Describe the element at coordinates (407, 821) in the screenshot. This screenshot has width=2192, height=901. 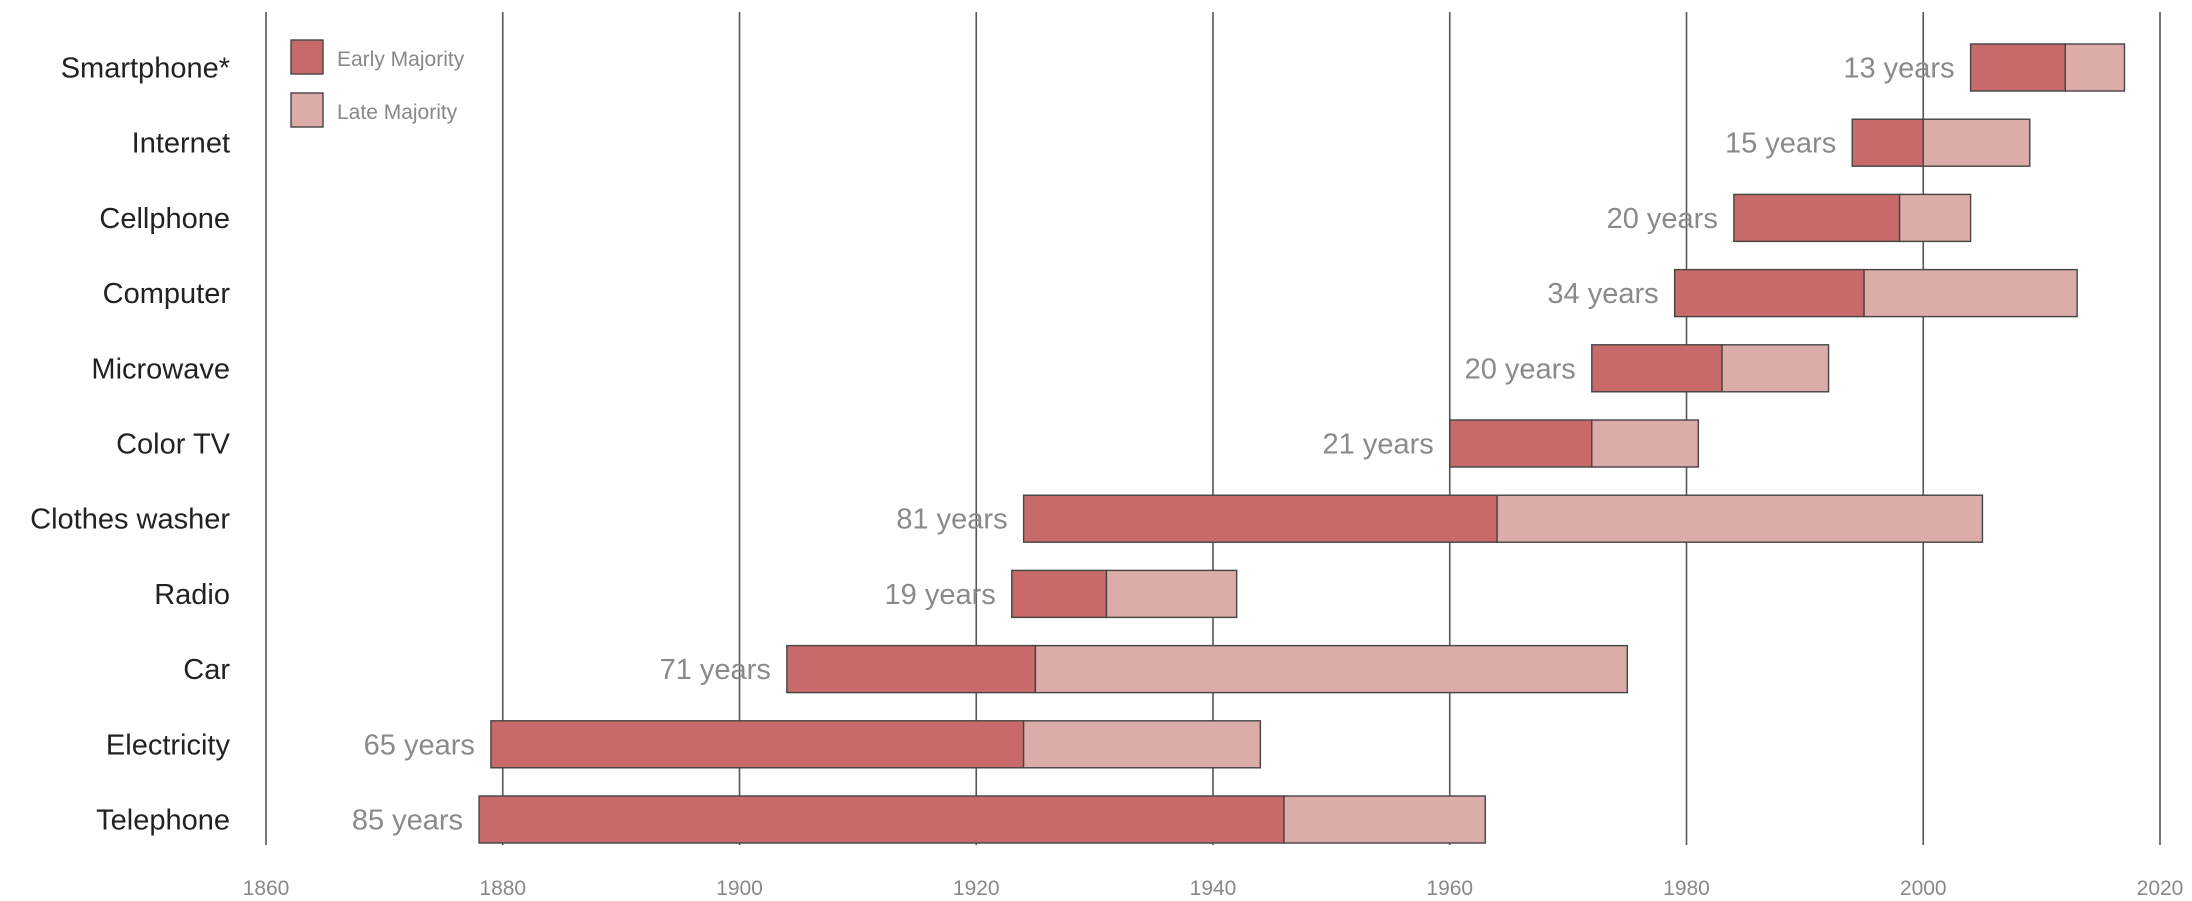
I see `duration-label-telephone: 85 years` at that location.